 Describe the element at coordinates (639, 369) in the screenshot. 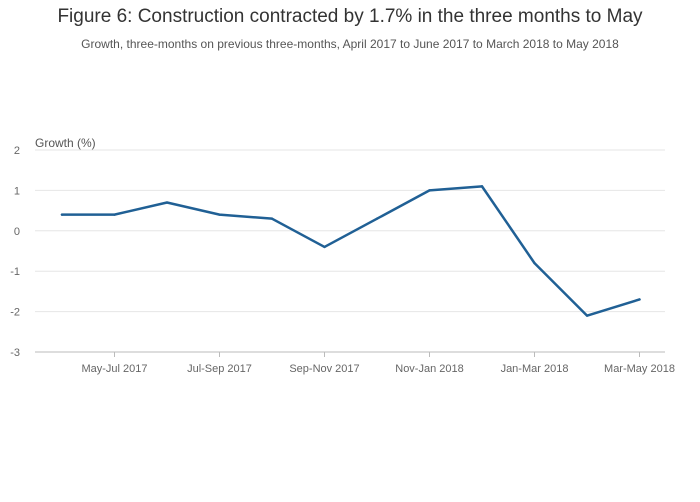

I see `x-tick-label: Mar-May 2018` at that location.